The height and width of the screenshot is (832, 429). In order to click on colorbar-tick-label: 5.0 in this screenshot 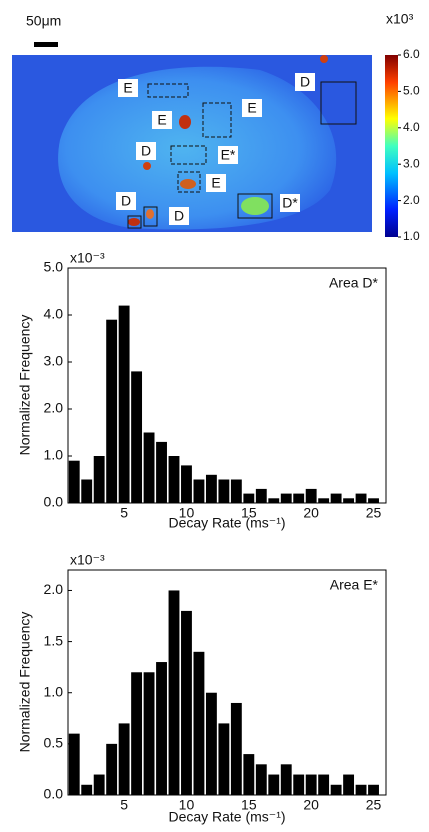, I will do `click(411, 91)`.